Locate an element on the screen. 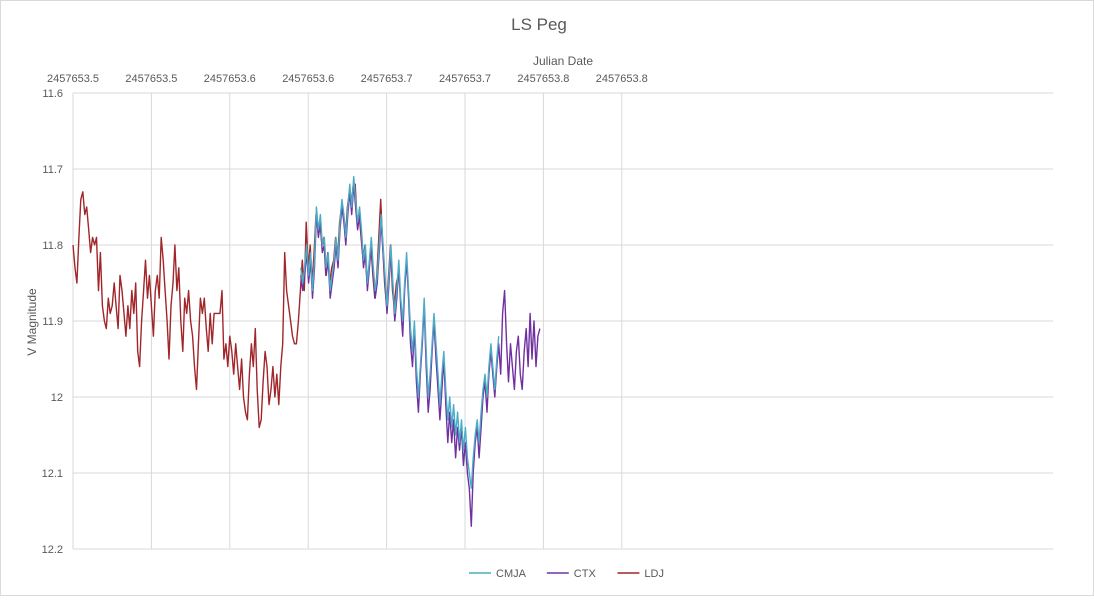 This screenshot has width=1094, height=600. legend-label-ldj: LDJ is located at coordinates (654, 574).